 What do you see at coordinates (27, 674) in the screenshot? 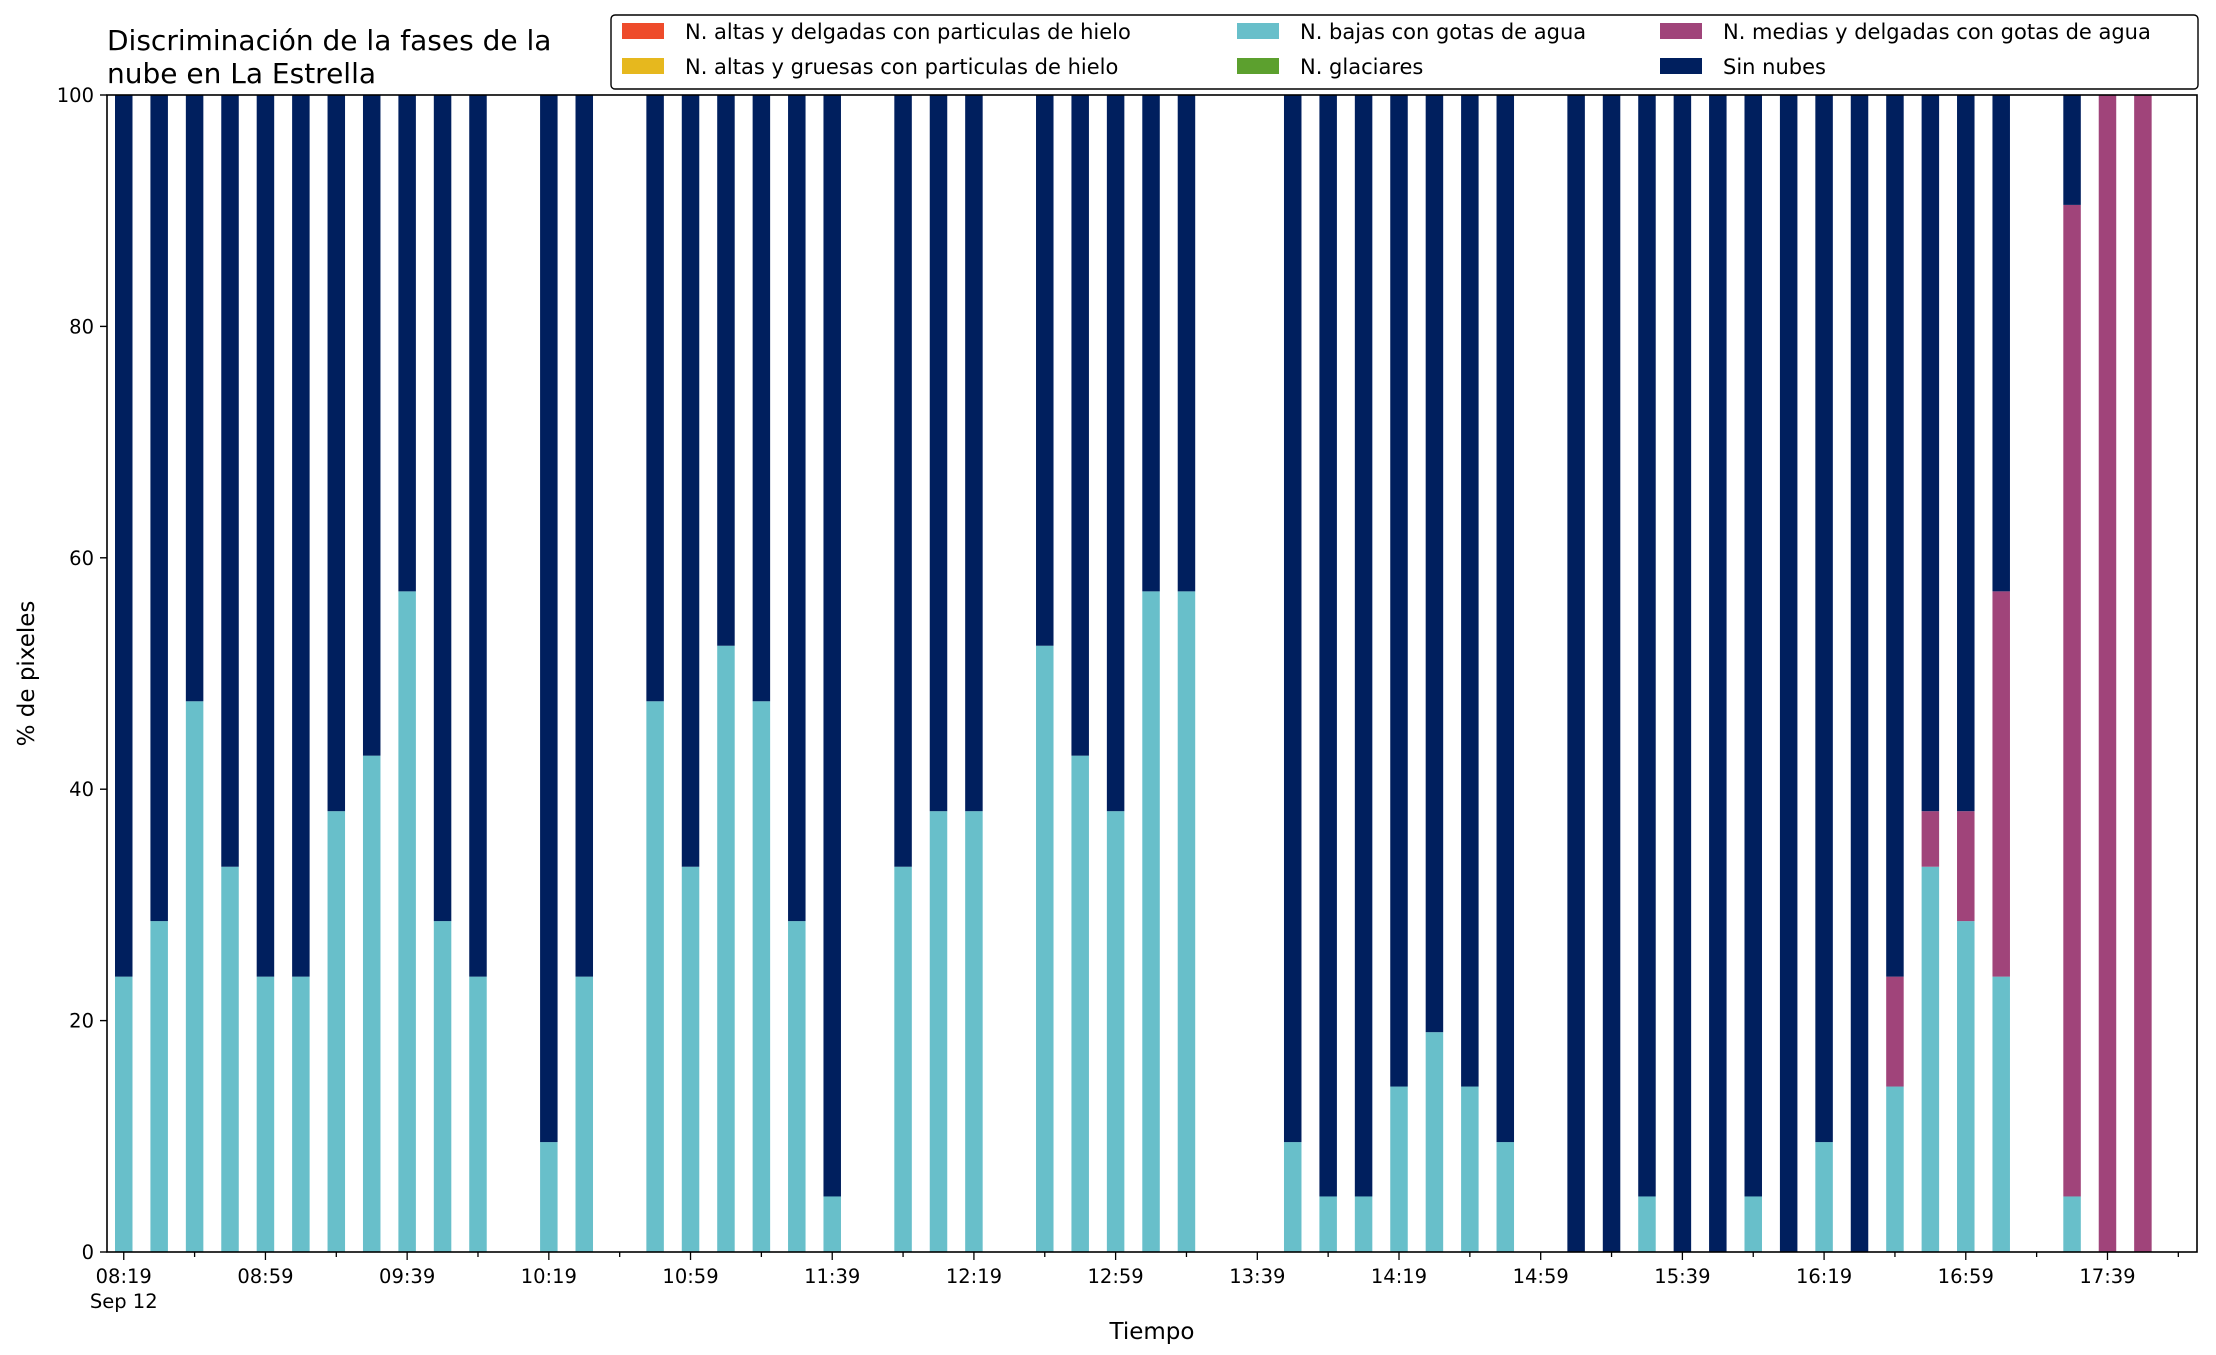
I see `y-axis-label: % de pixeles` at bounding box center [27, 674].